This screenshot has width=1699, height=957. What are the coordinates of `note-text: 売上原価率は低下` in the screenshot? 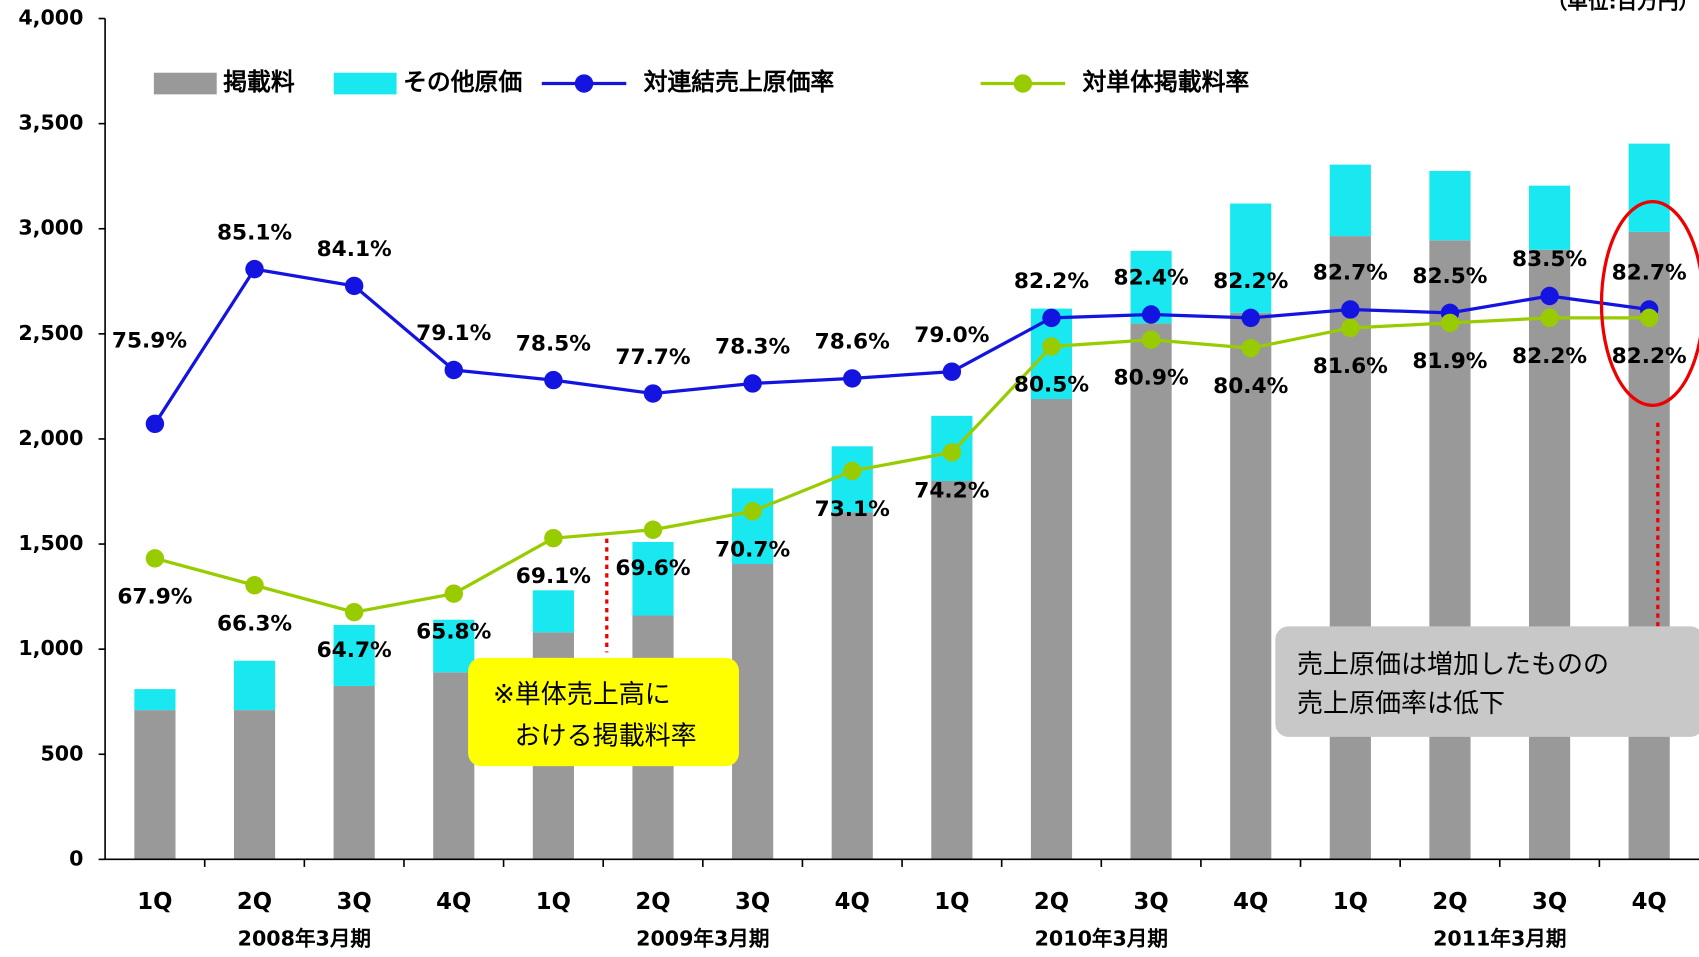 It's located at (1401, 704).